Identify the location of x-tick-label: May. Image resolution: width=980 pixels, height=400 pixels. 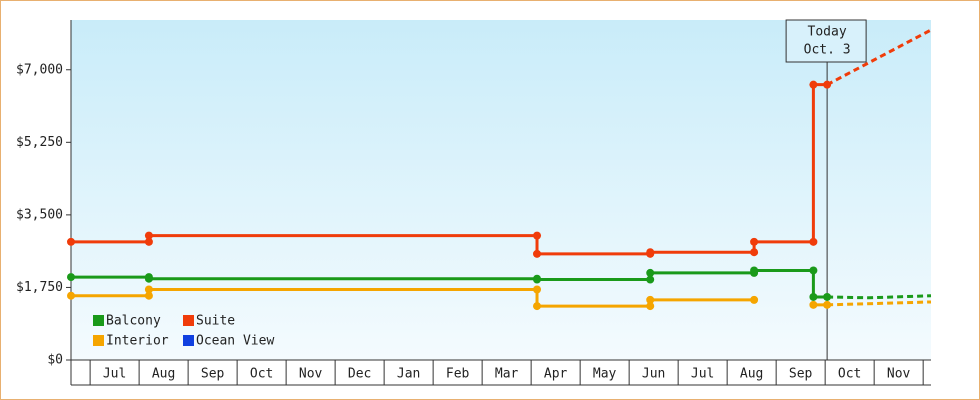
(605, 374).